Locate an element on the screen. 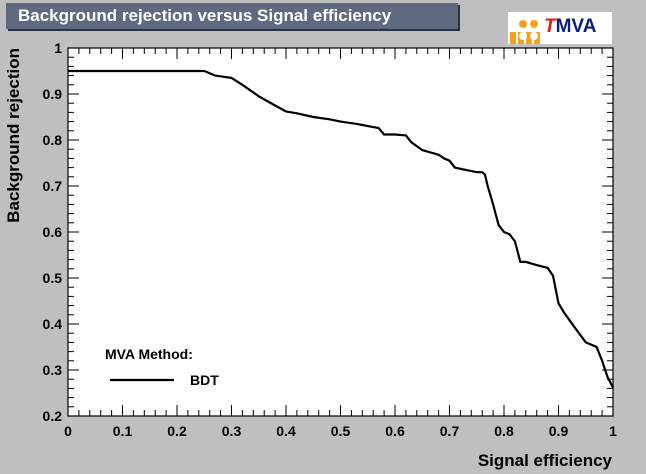 The height and width of the screenshot is (474, 646). y-tick-label: 0.3 is located at coordinates (53, 370).